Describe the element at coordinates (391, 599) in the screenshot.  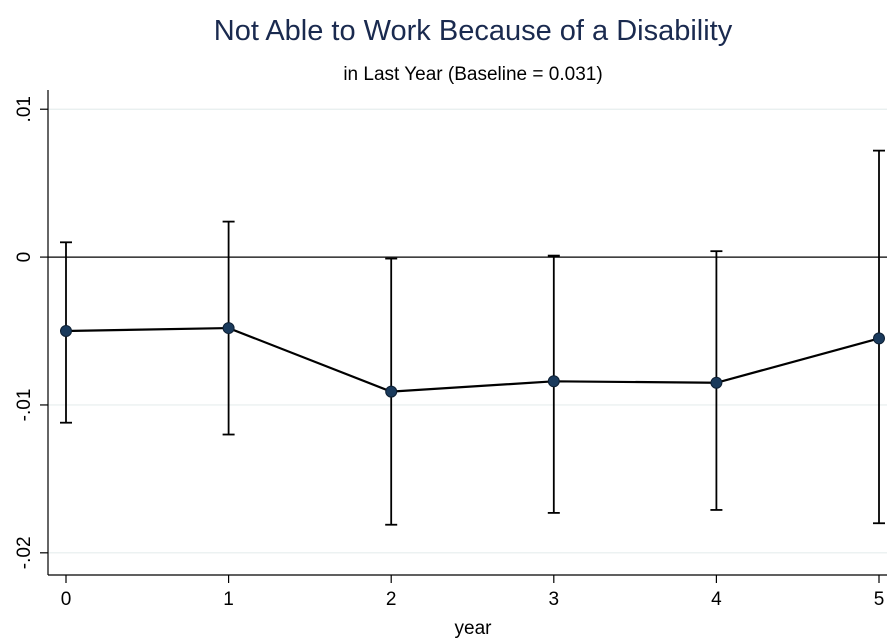
I see `x-tick-label: 2` at that location.